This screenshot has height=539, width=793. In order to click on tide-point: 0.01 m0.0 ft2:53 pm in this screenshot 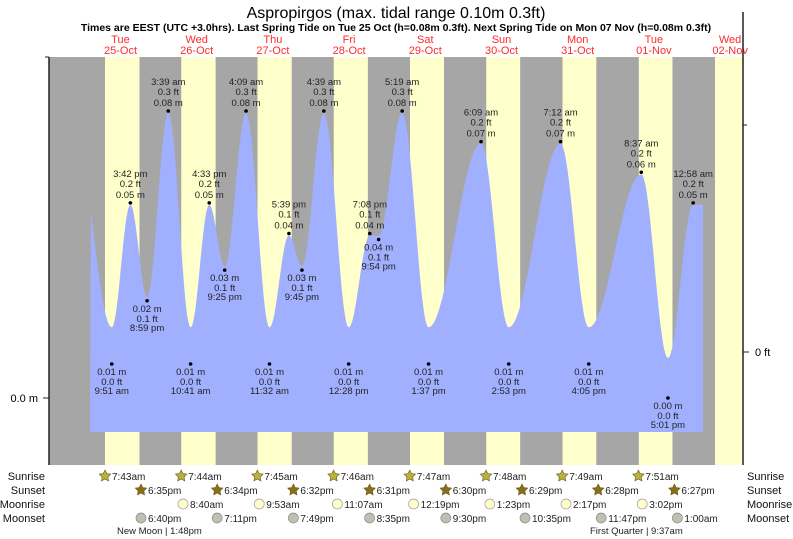, I will do `click(509, 379)`.